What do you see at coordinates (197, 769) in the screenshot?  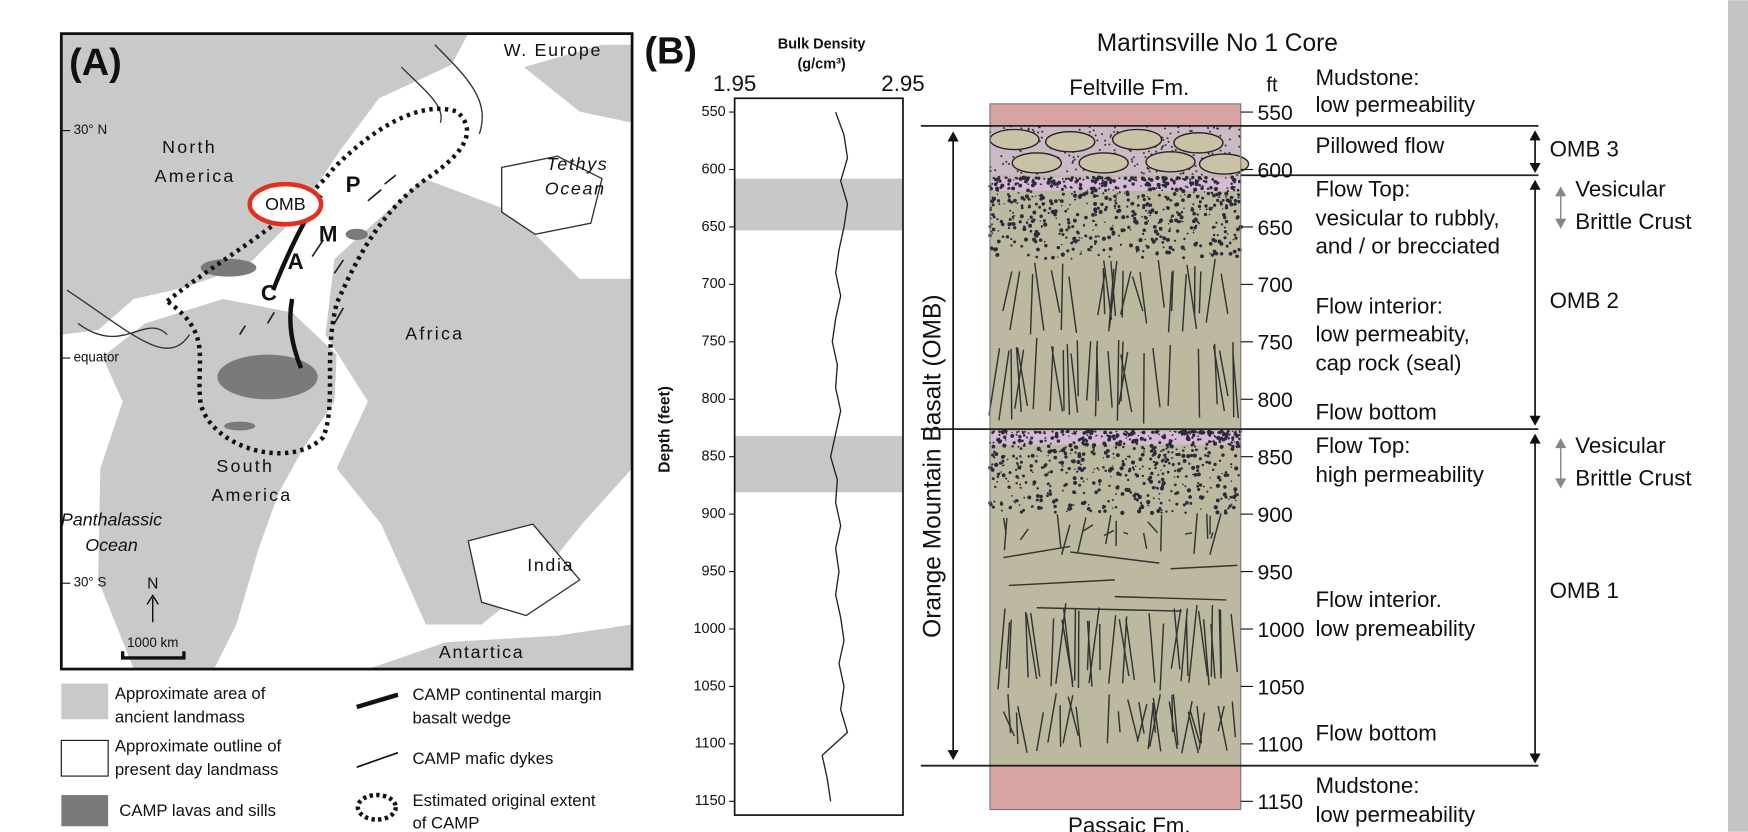 I see `legend-text: present day landmass` at bounding box center [197, 769].